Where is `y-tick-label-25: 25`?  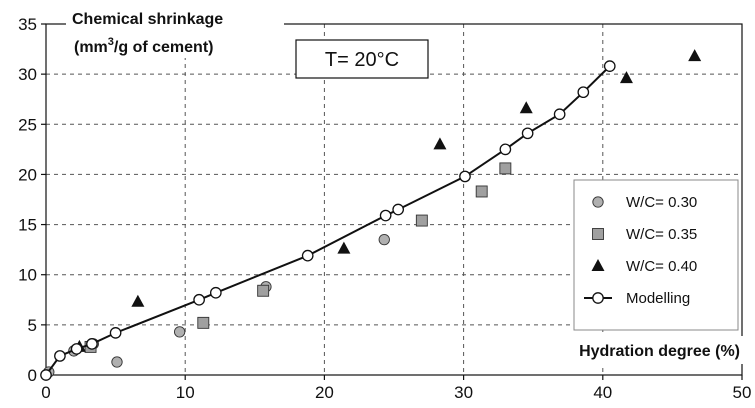 y-tick-label-25: 25 is located at coordinates (27, 124).